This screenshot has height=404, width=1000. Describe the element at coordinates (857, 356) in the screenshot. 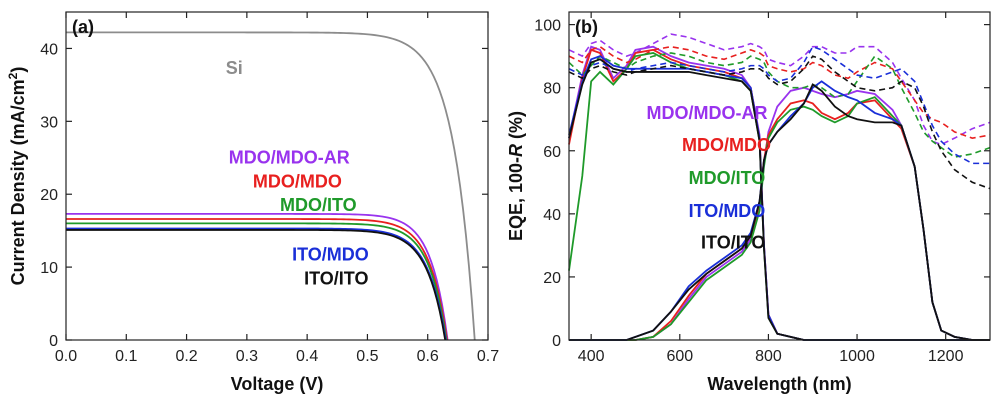

I see `panel-b-x-tick-label: 1000` at that location.